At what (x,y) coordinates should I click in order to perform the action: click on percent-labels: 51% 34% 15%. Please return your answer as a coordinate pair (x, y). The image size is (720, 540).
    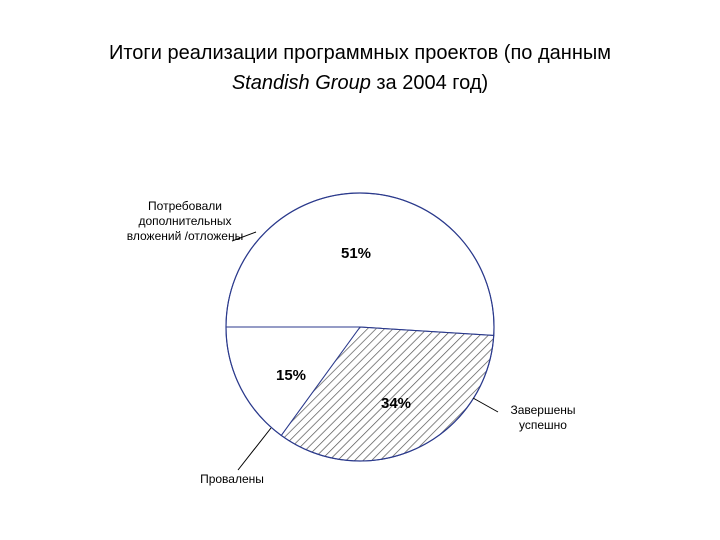
    Looking at the image, I should click on (343, 328).